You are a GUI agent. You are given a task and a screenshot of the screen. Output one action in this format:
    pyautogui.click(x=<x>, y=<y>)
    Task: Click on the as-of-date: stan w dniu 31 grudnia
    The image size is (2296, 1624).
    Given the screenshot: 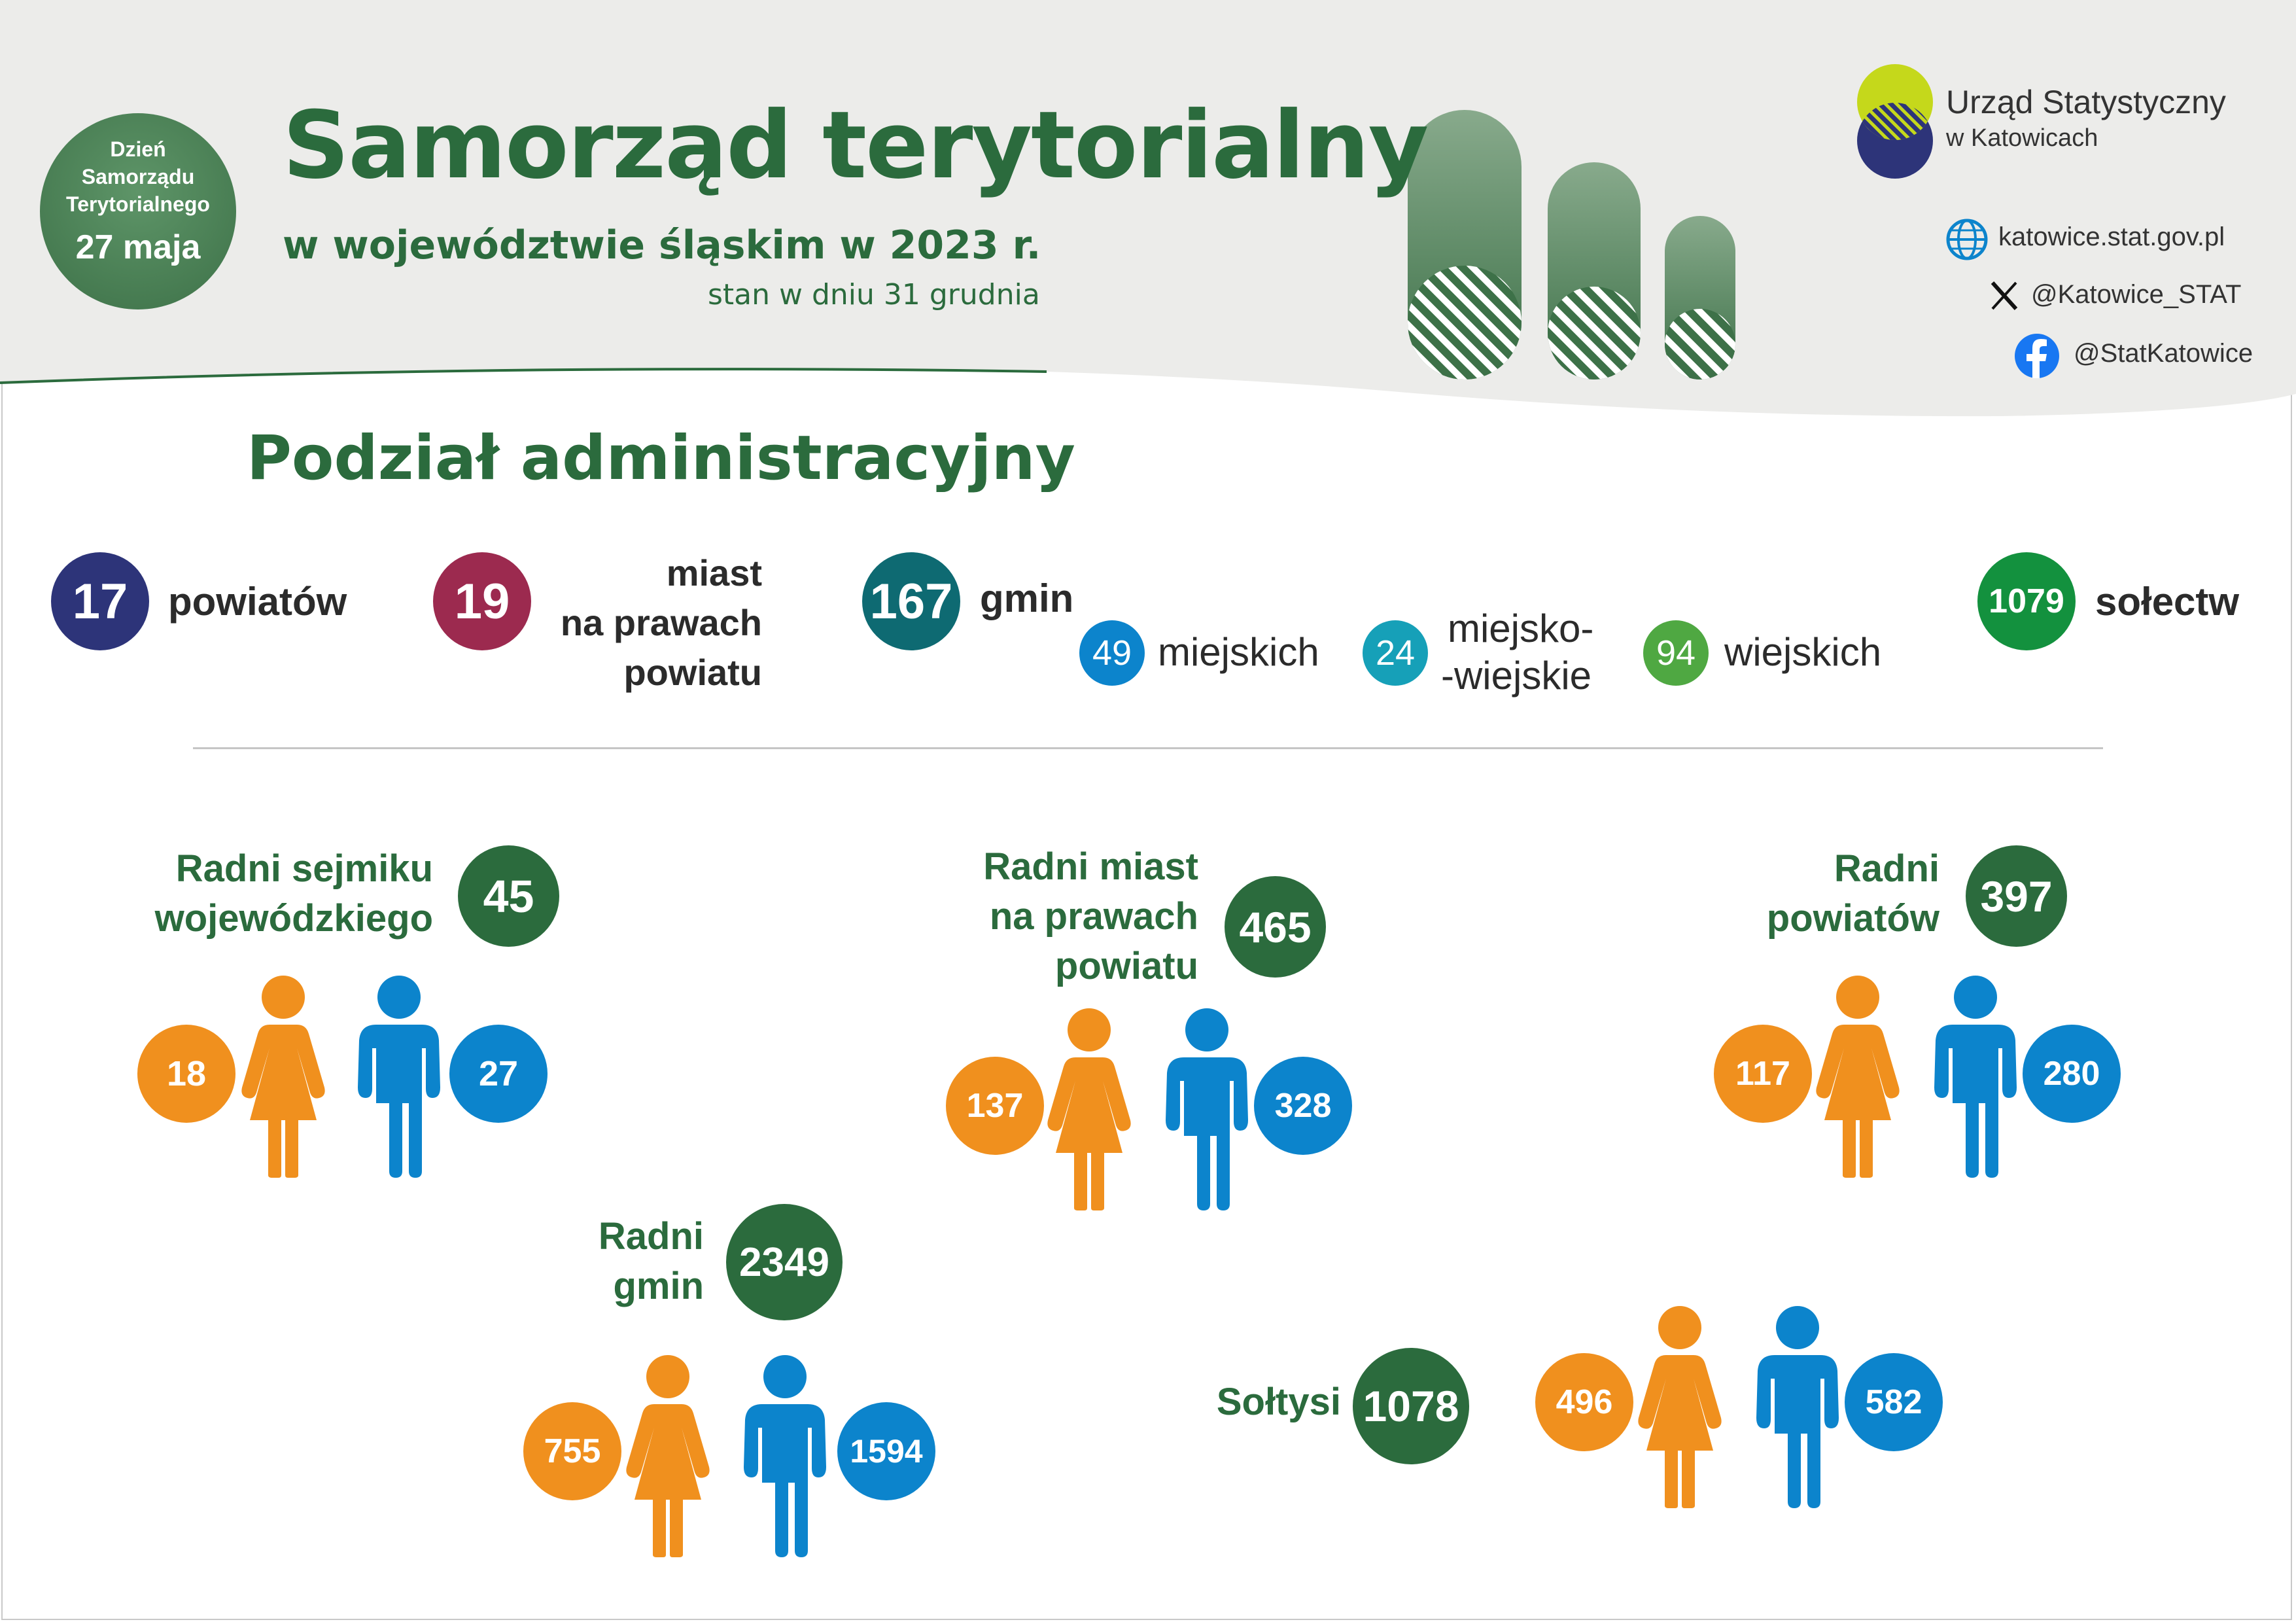 What is the action you would take?
    pyautogui.click(x=874, y=294)
    